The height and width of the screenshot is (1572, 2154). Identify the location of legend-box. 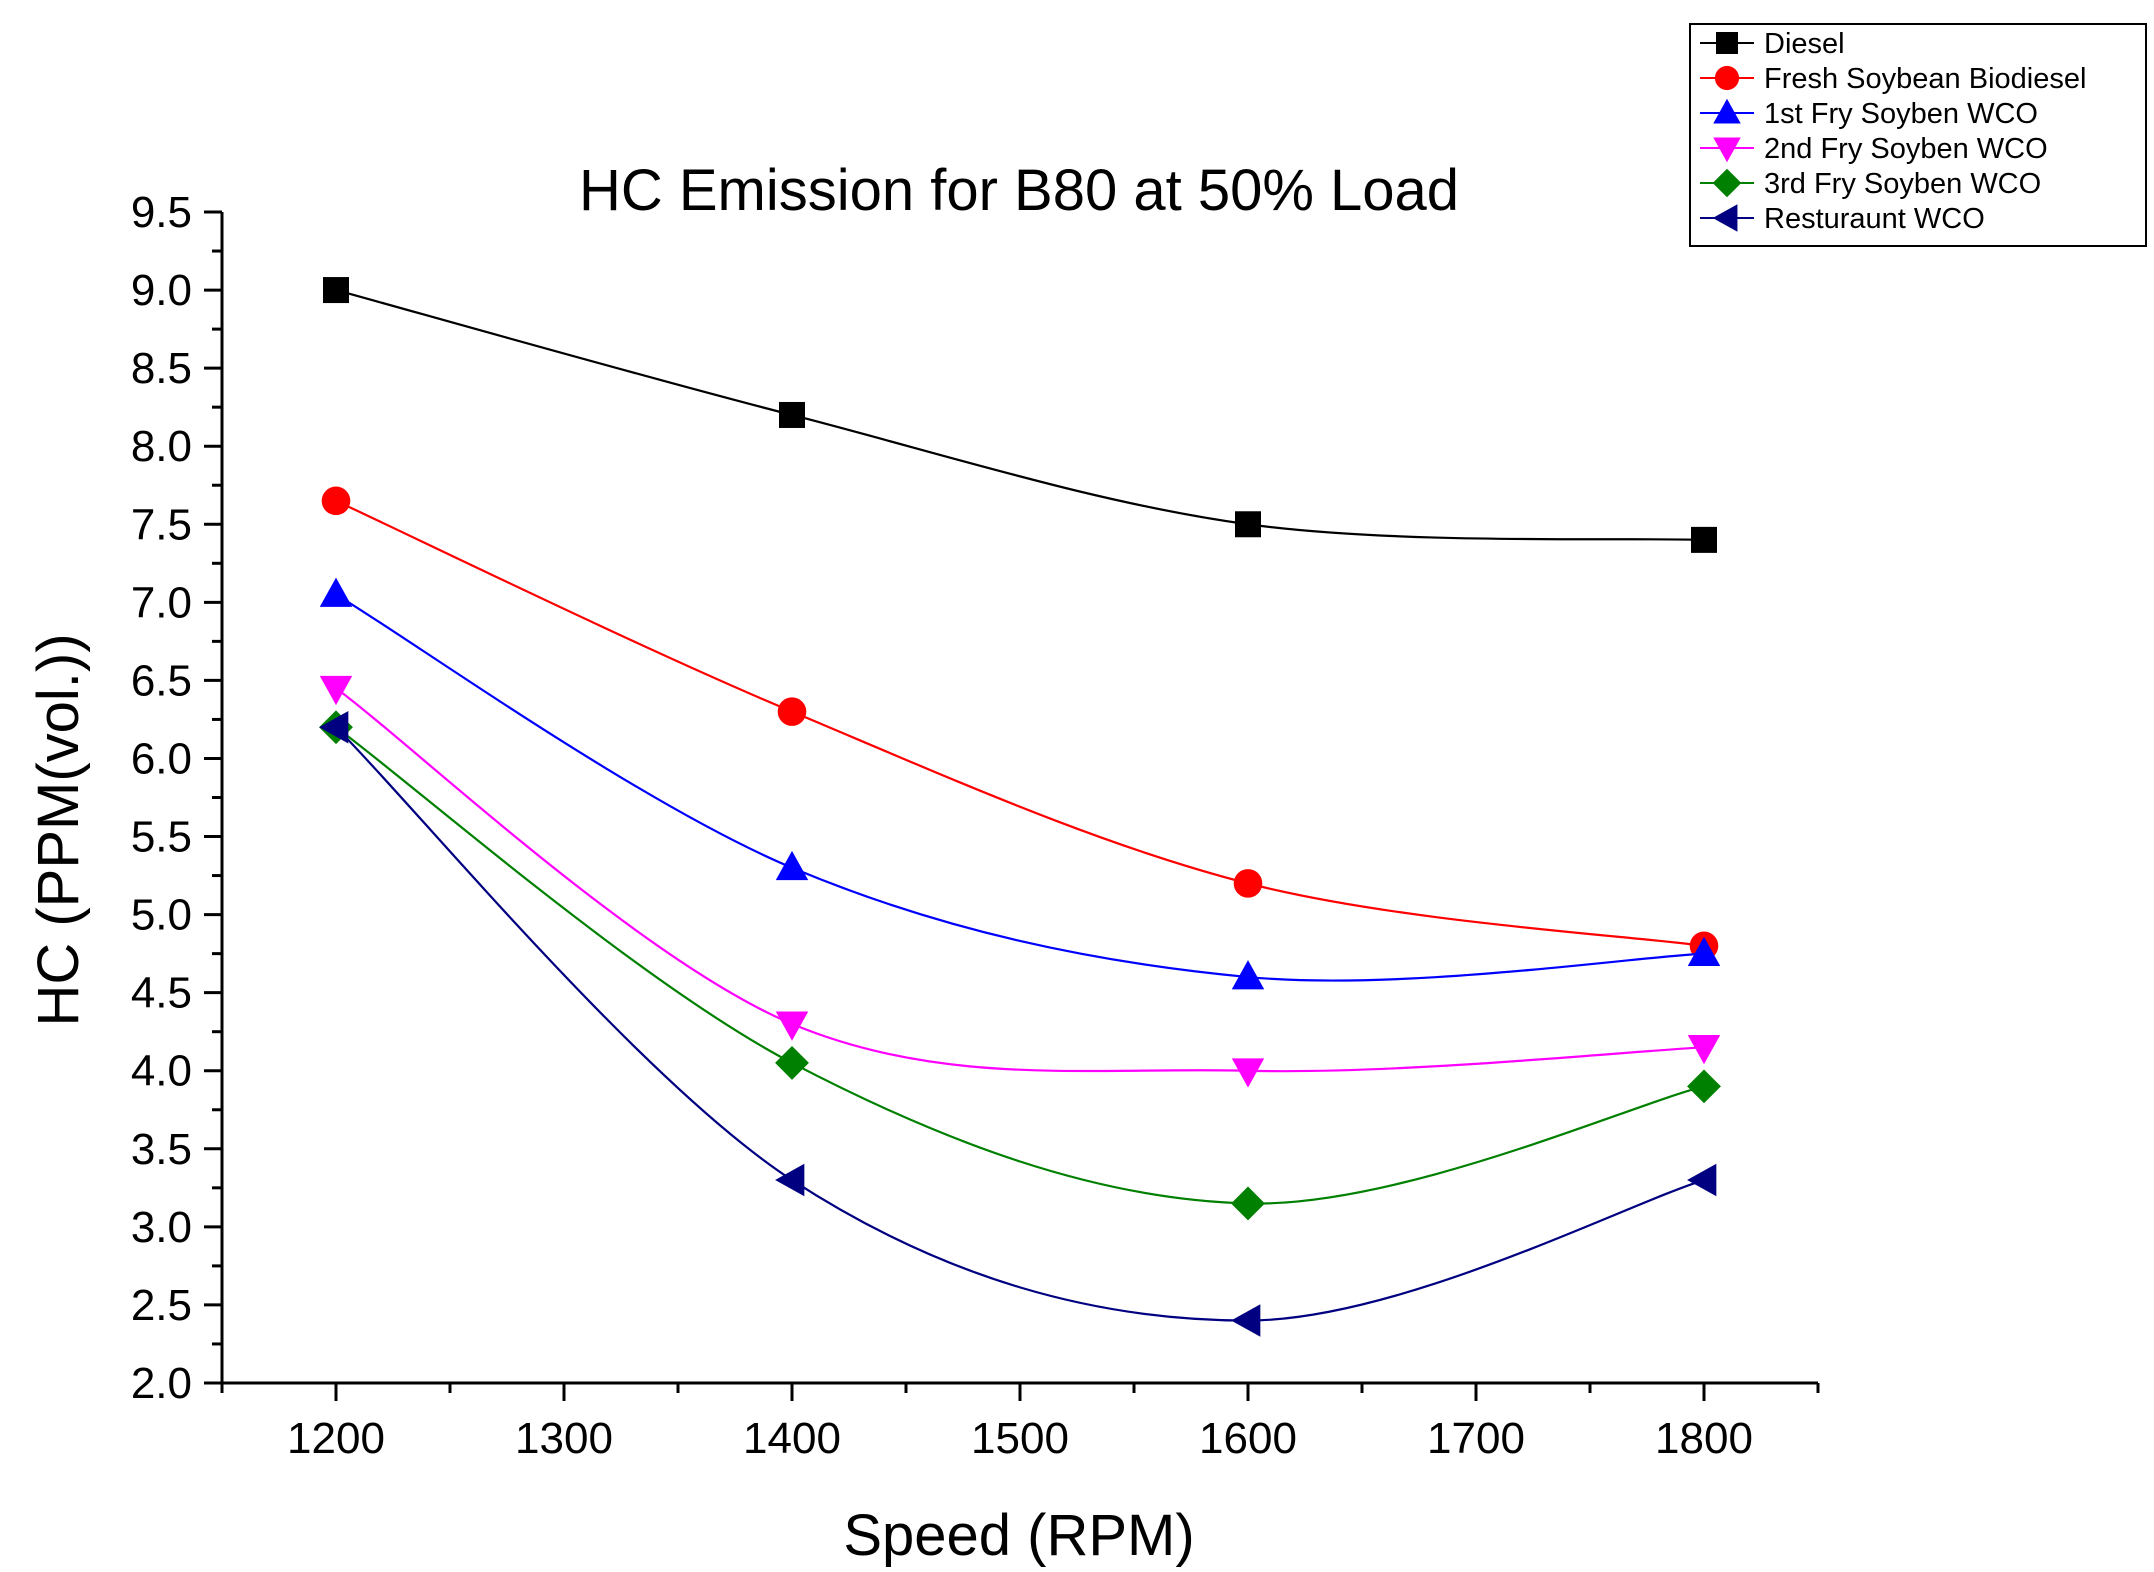
(1918, 135).